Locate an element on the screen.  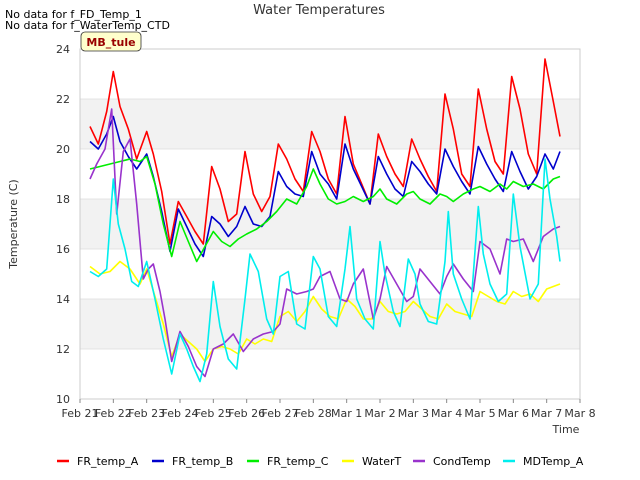
y-tick-label: 14 is located at coordinates (63, 299).